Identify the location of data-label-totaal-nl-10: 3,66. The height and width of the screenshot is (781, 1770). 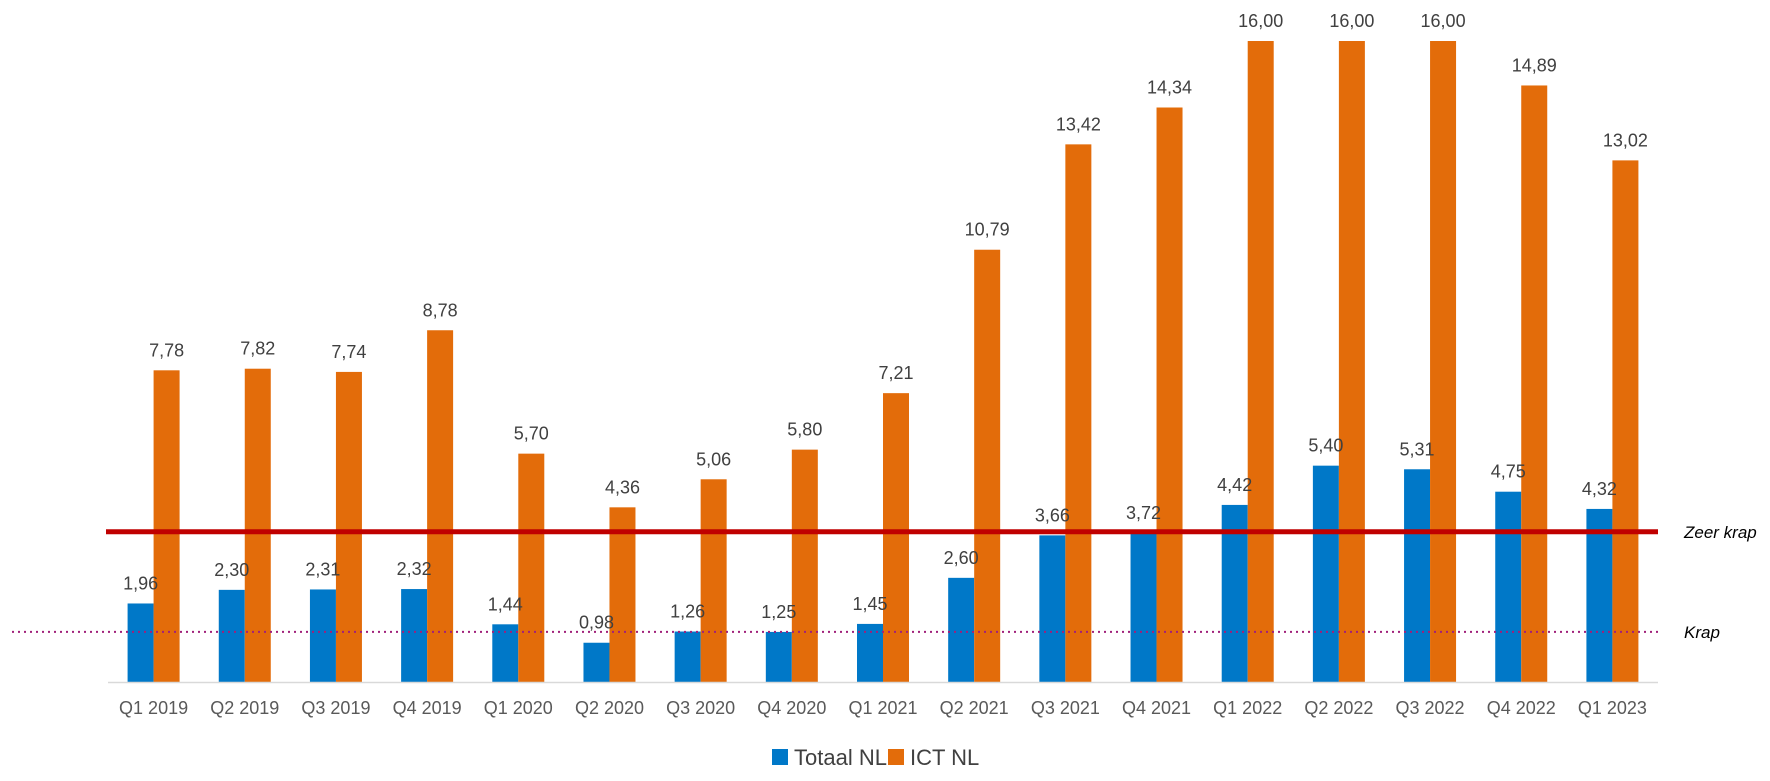
(1052, 515).